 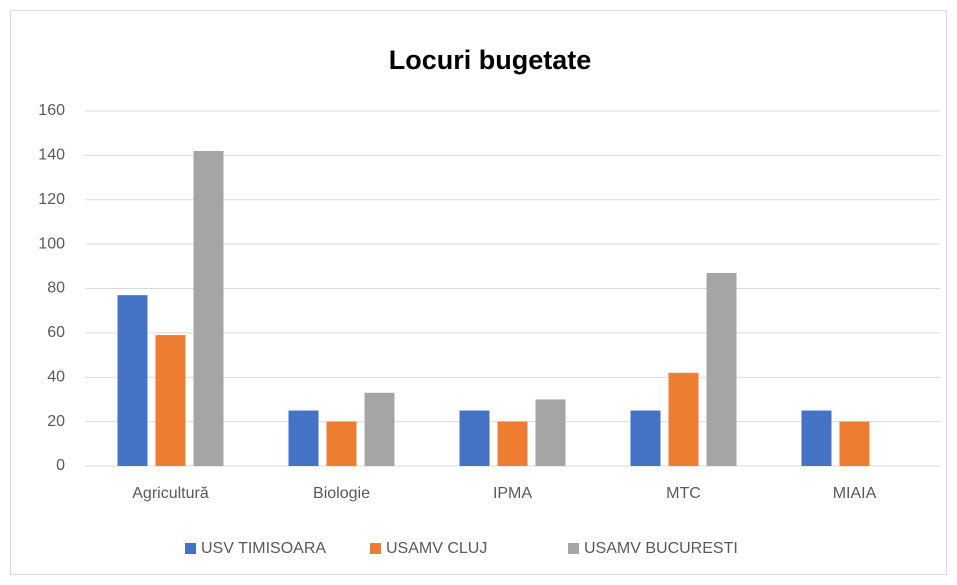 What do you see at coordinates (661, 548) in the screenshot?
I see `legend-label: USAMV BUCURESTI` at bounding box center [661, 548].